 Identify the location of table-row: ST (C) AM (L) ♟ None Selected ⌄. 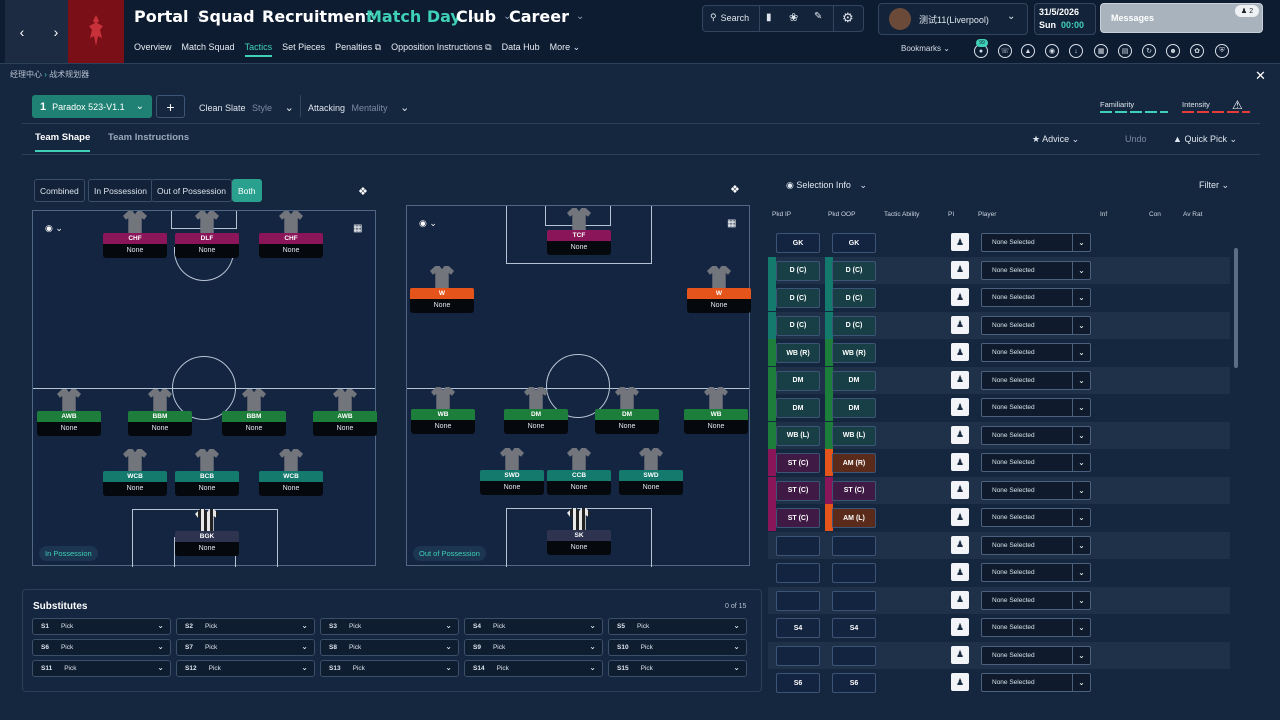
(999, 517).